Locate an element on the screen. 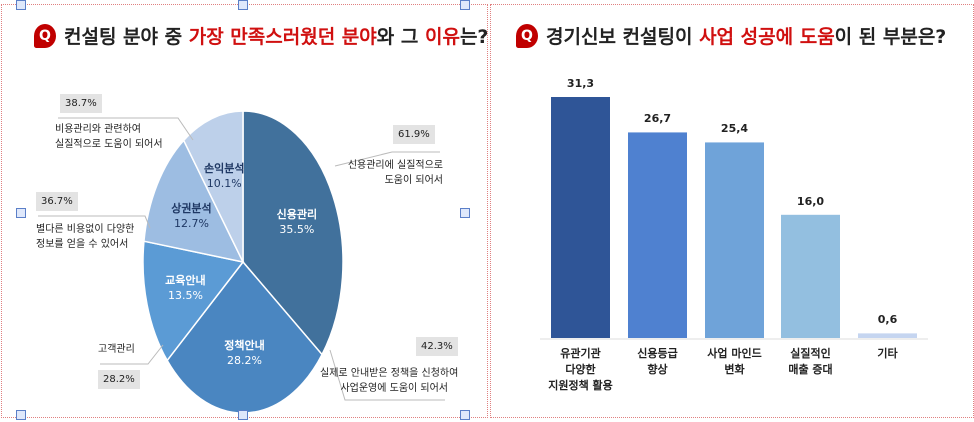 The height and width of the screenshot is (422, 974). title-segment: 와 그 is located at coordinates (400, 37).